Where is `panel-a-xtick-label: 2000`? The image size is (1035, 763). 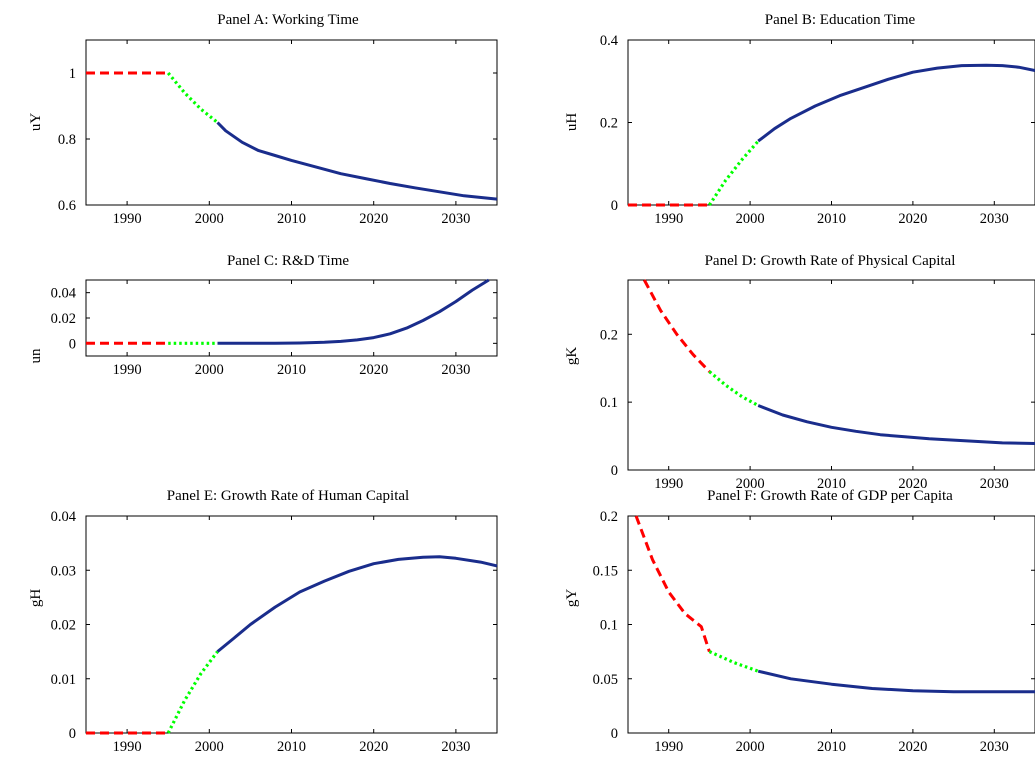
panel-a-xtick-label: 2000 is located at coordinates (209, 219).